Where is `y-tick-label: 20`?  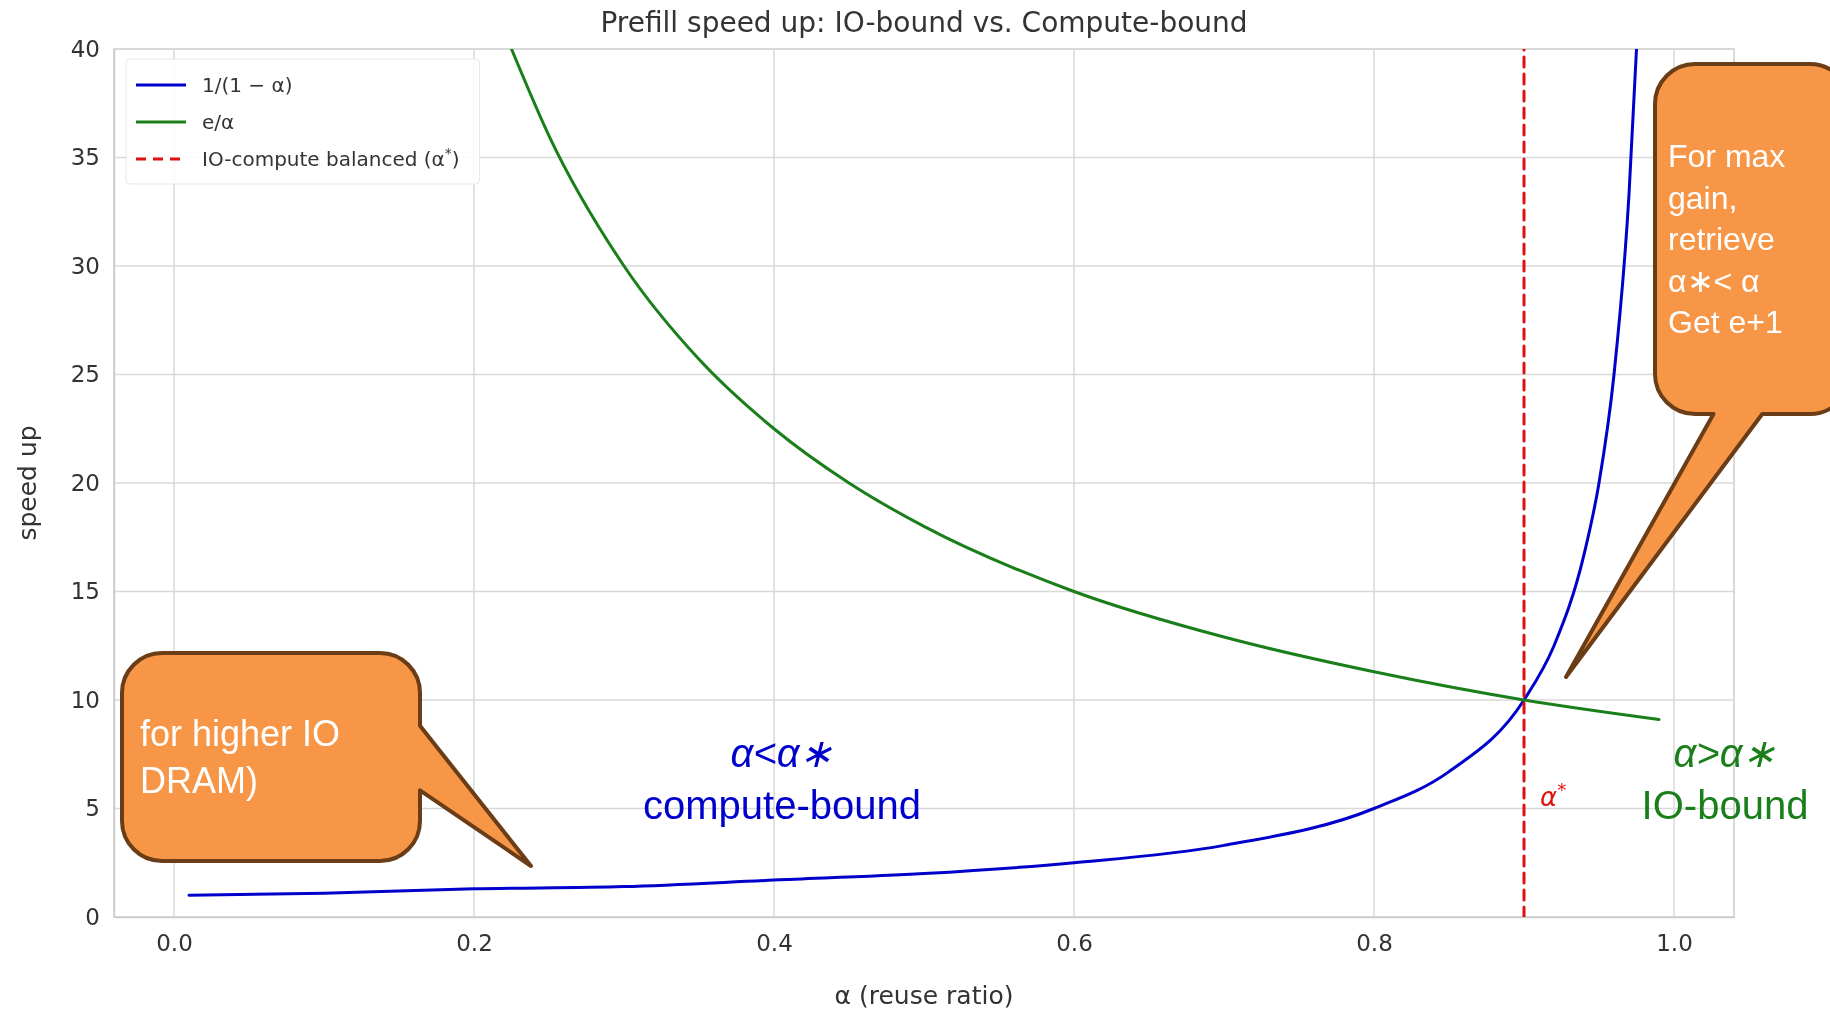
y-tick-label: 20 is located at coordinates (85, 482).